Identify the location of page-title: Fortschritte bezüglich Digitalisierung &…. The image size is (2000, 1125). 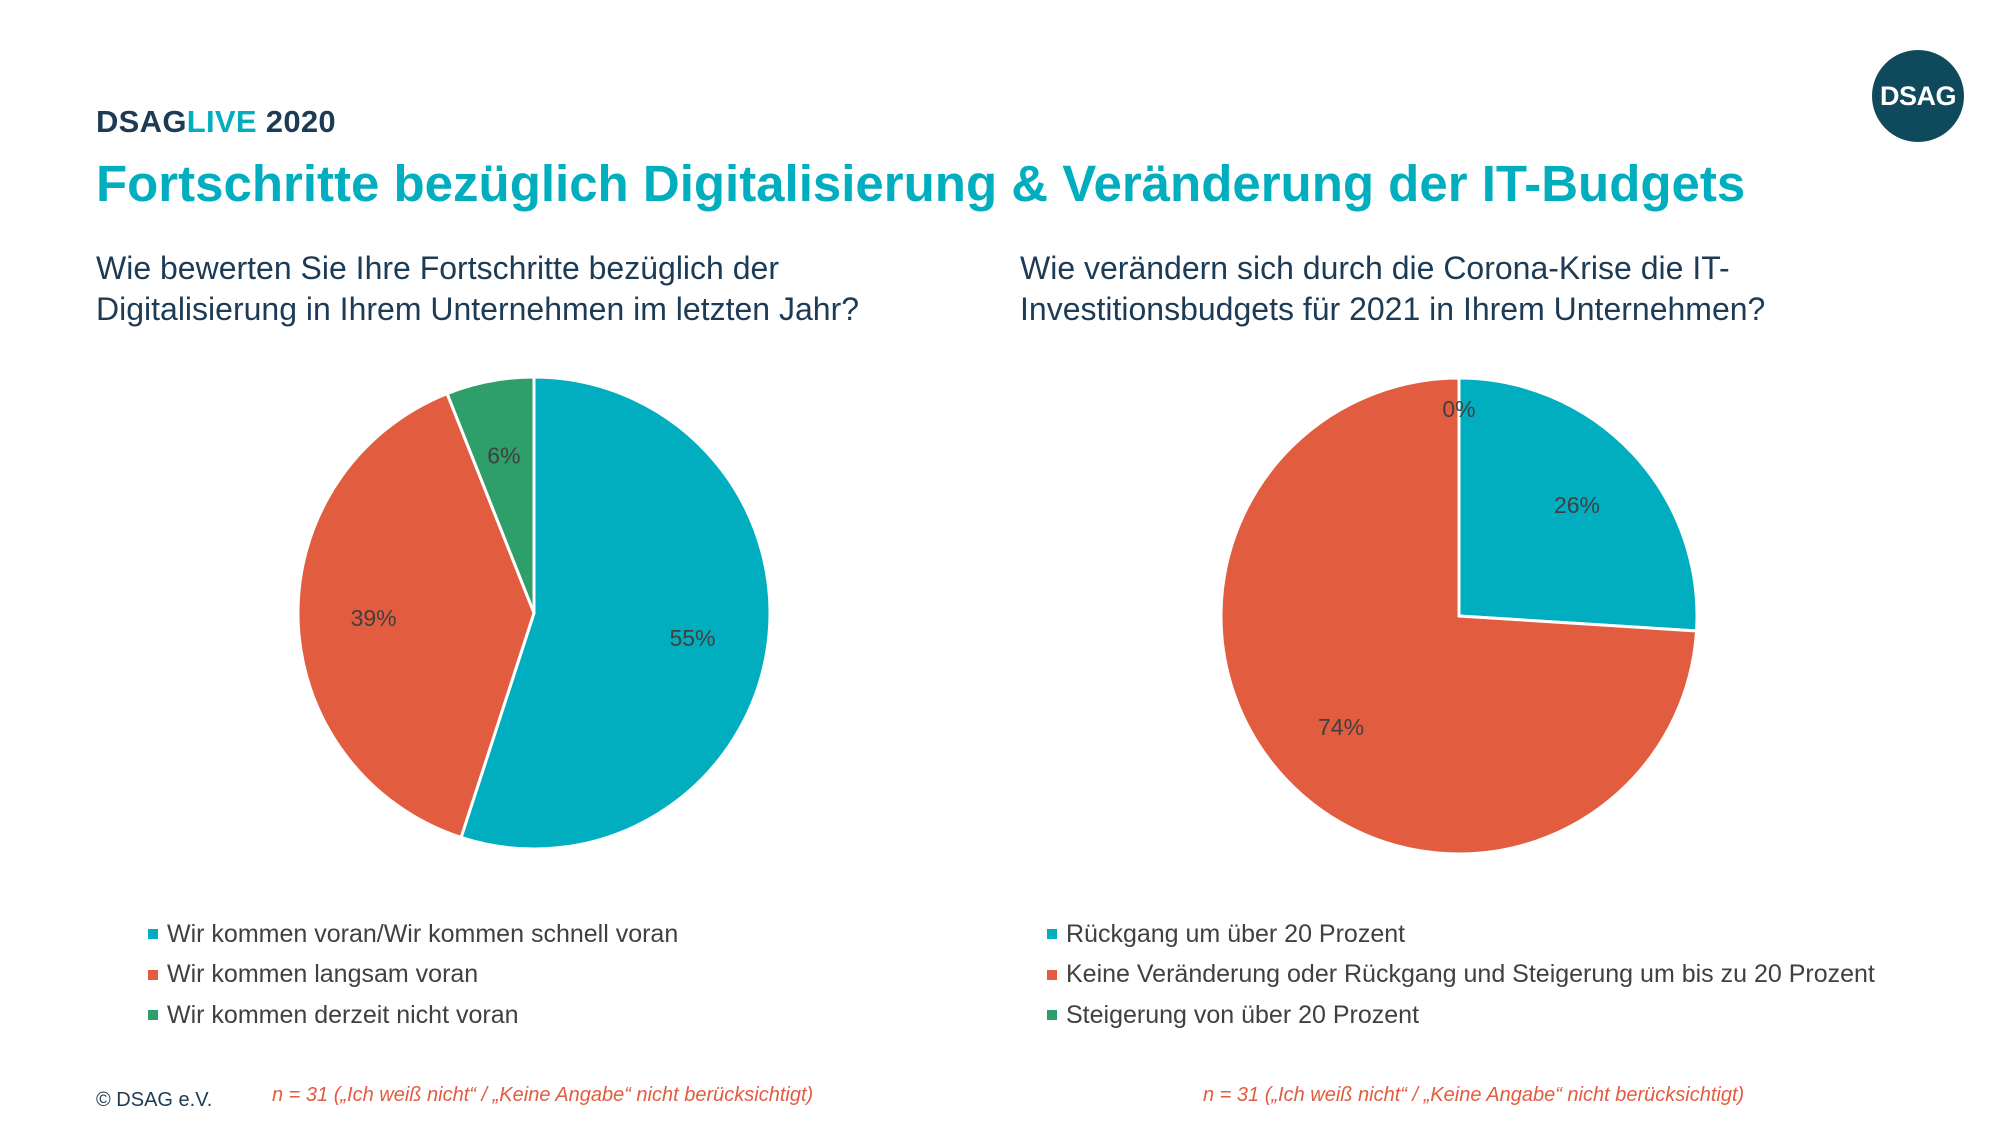
(921, 183).